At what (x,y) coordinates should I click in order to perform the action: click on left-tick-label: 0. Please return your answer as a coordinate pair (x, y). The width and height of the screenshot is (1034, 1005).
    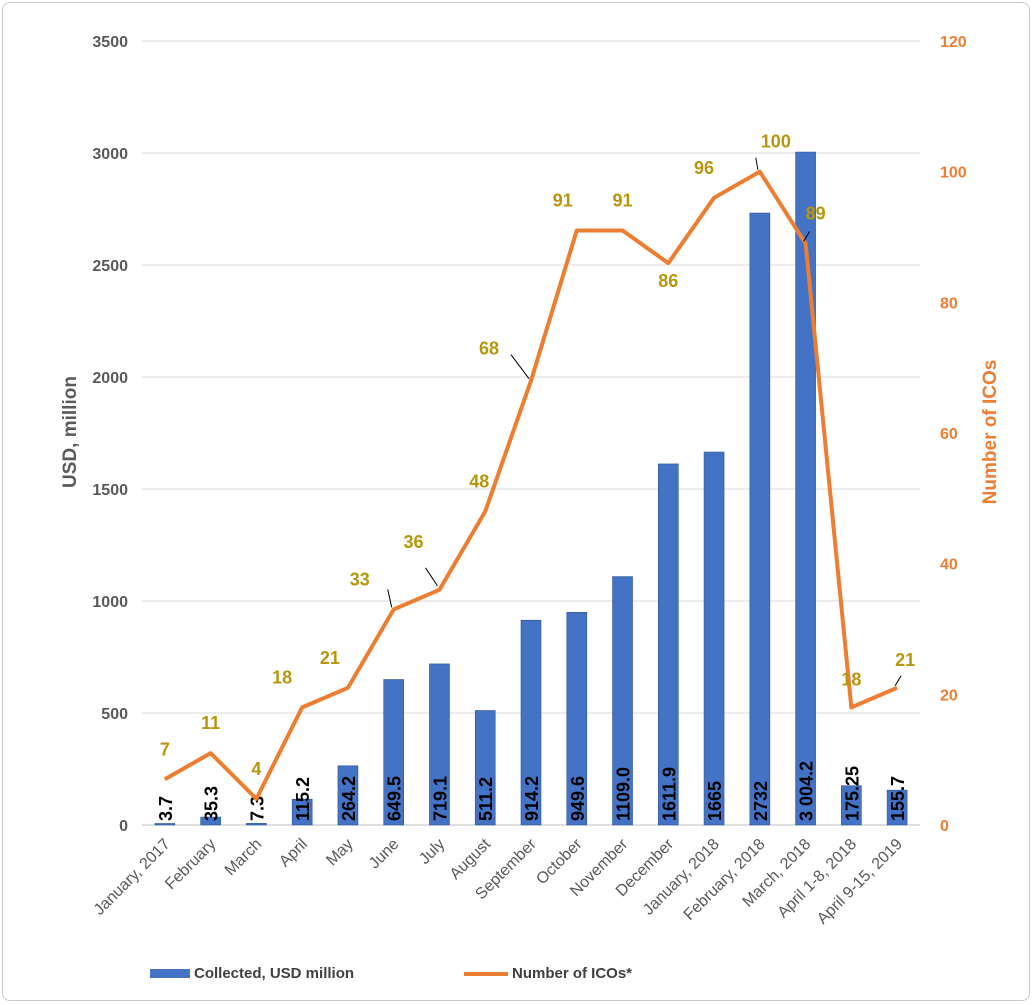
    Looking at the image, I should click on (123, 826).